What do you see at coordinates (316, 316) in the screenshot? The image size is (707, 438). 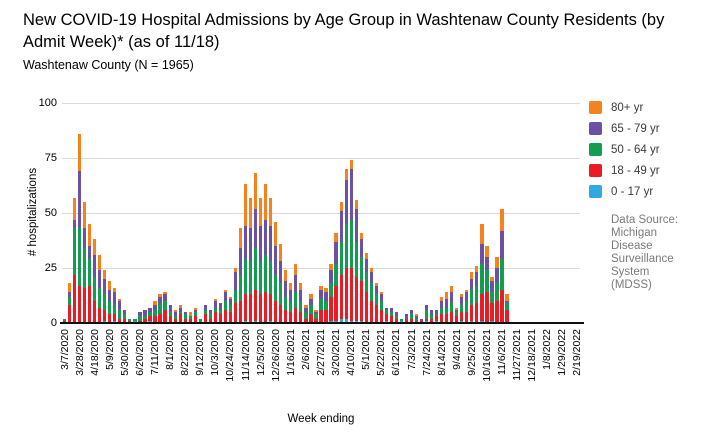 I see `stacked-bar-2/20/2021` at bounding box center [316, 316].